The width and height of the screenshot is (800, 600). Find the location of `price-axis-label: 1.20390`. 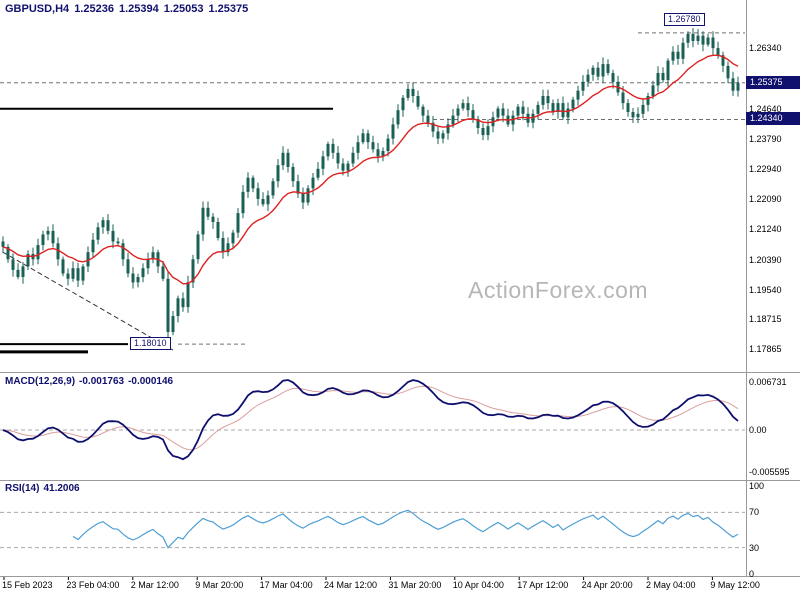

price-axis-label: 1.20390 is located at coordinates (765, 259).